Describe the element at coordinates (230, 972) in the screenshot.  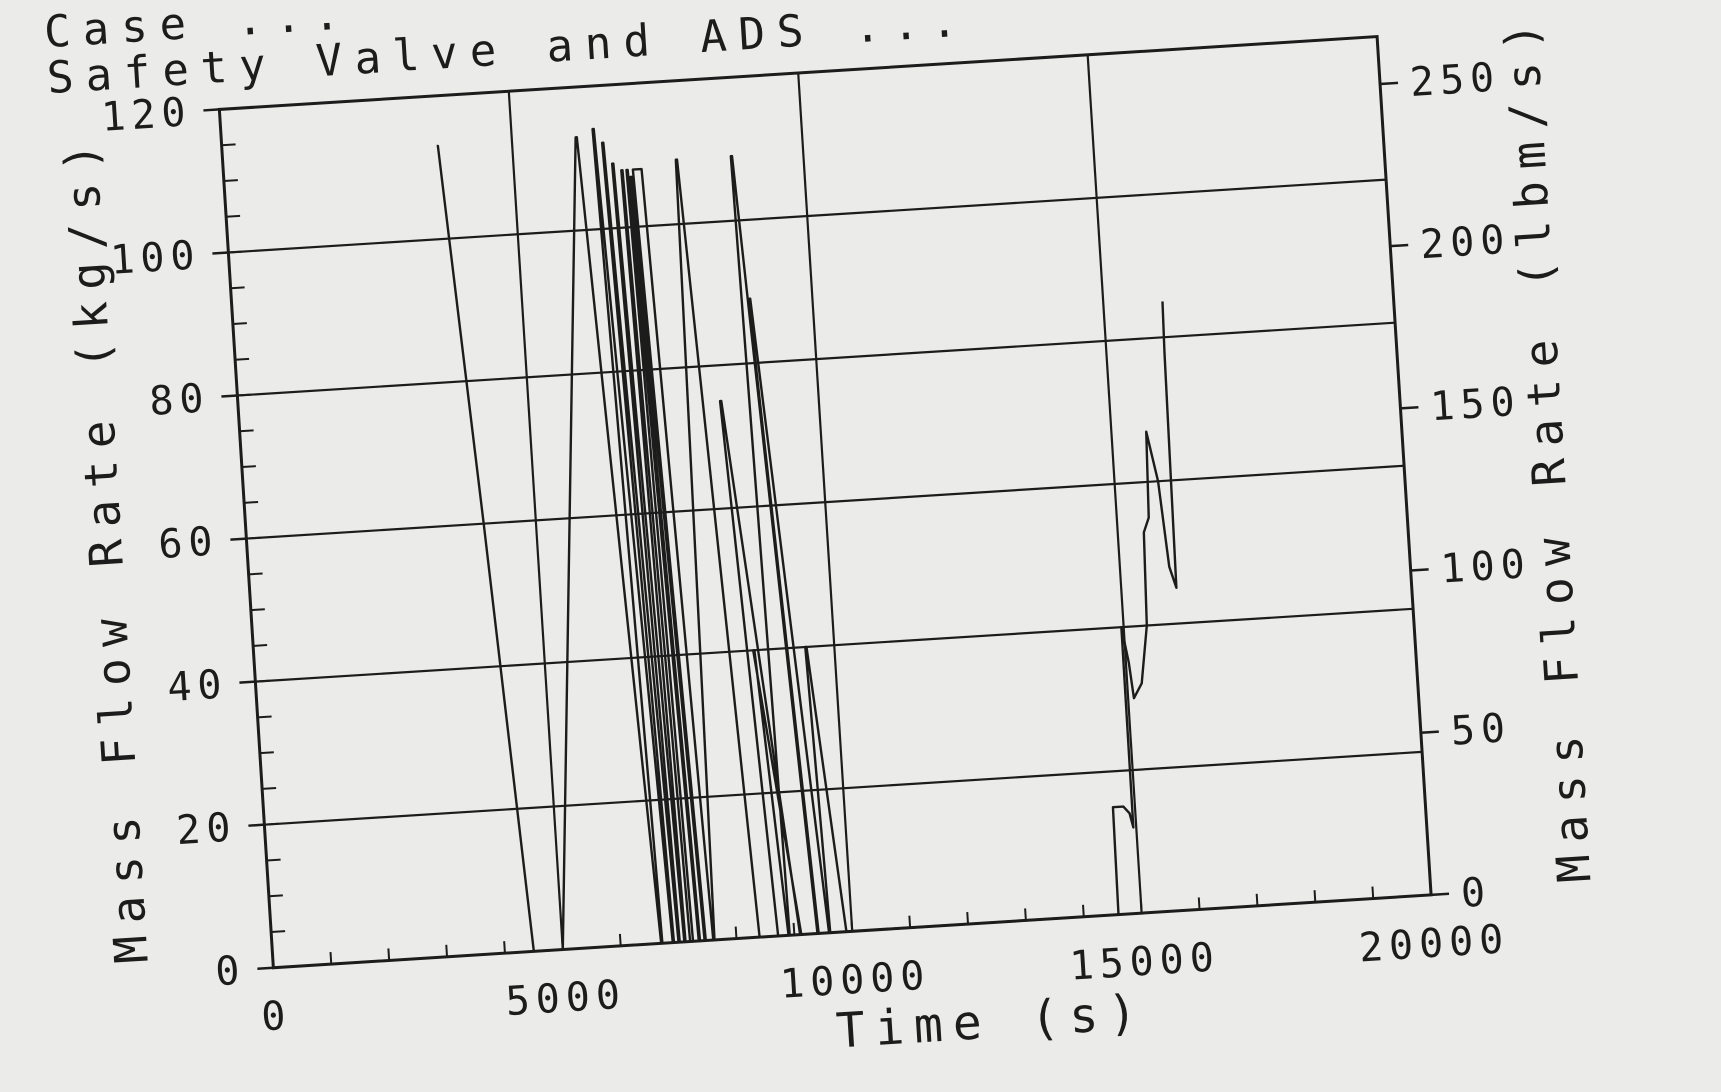
I see `y-tick-label: 0` at that location.